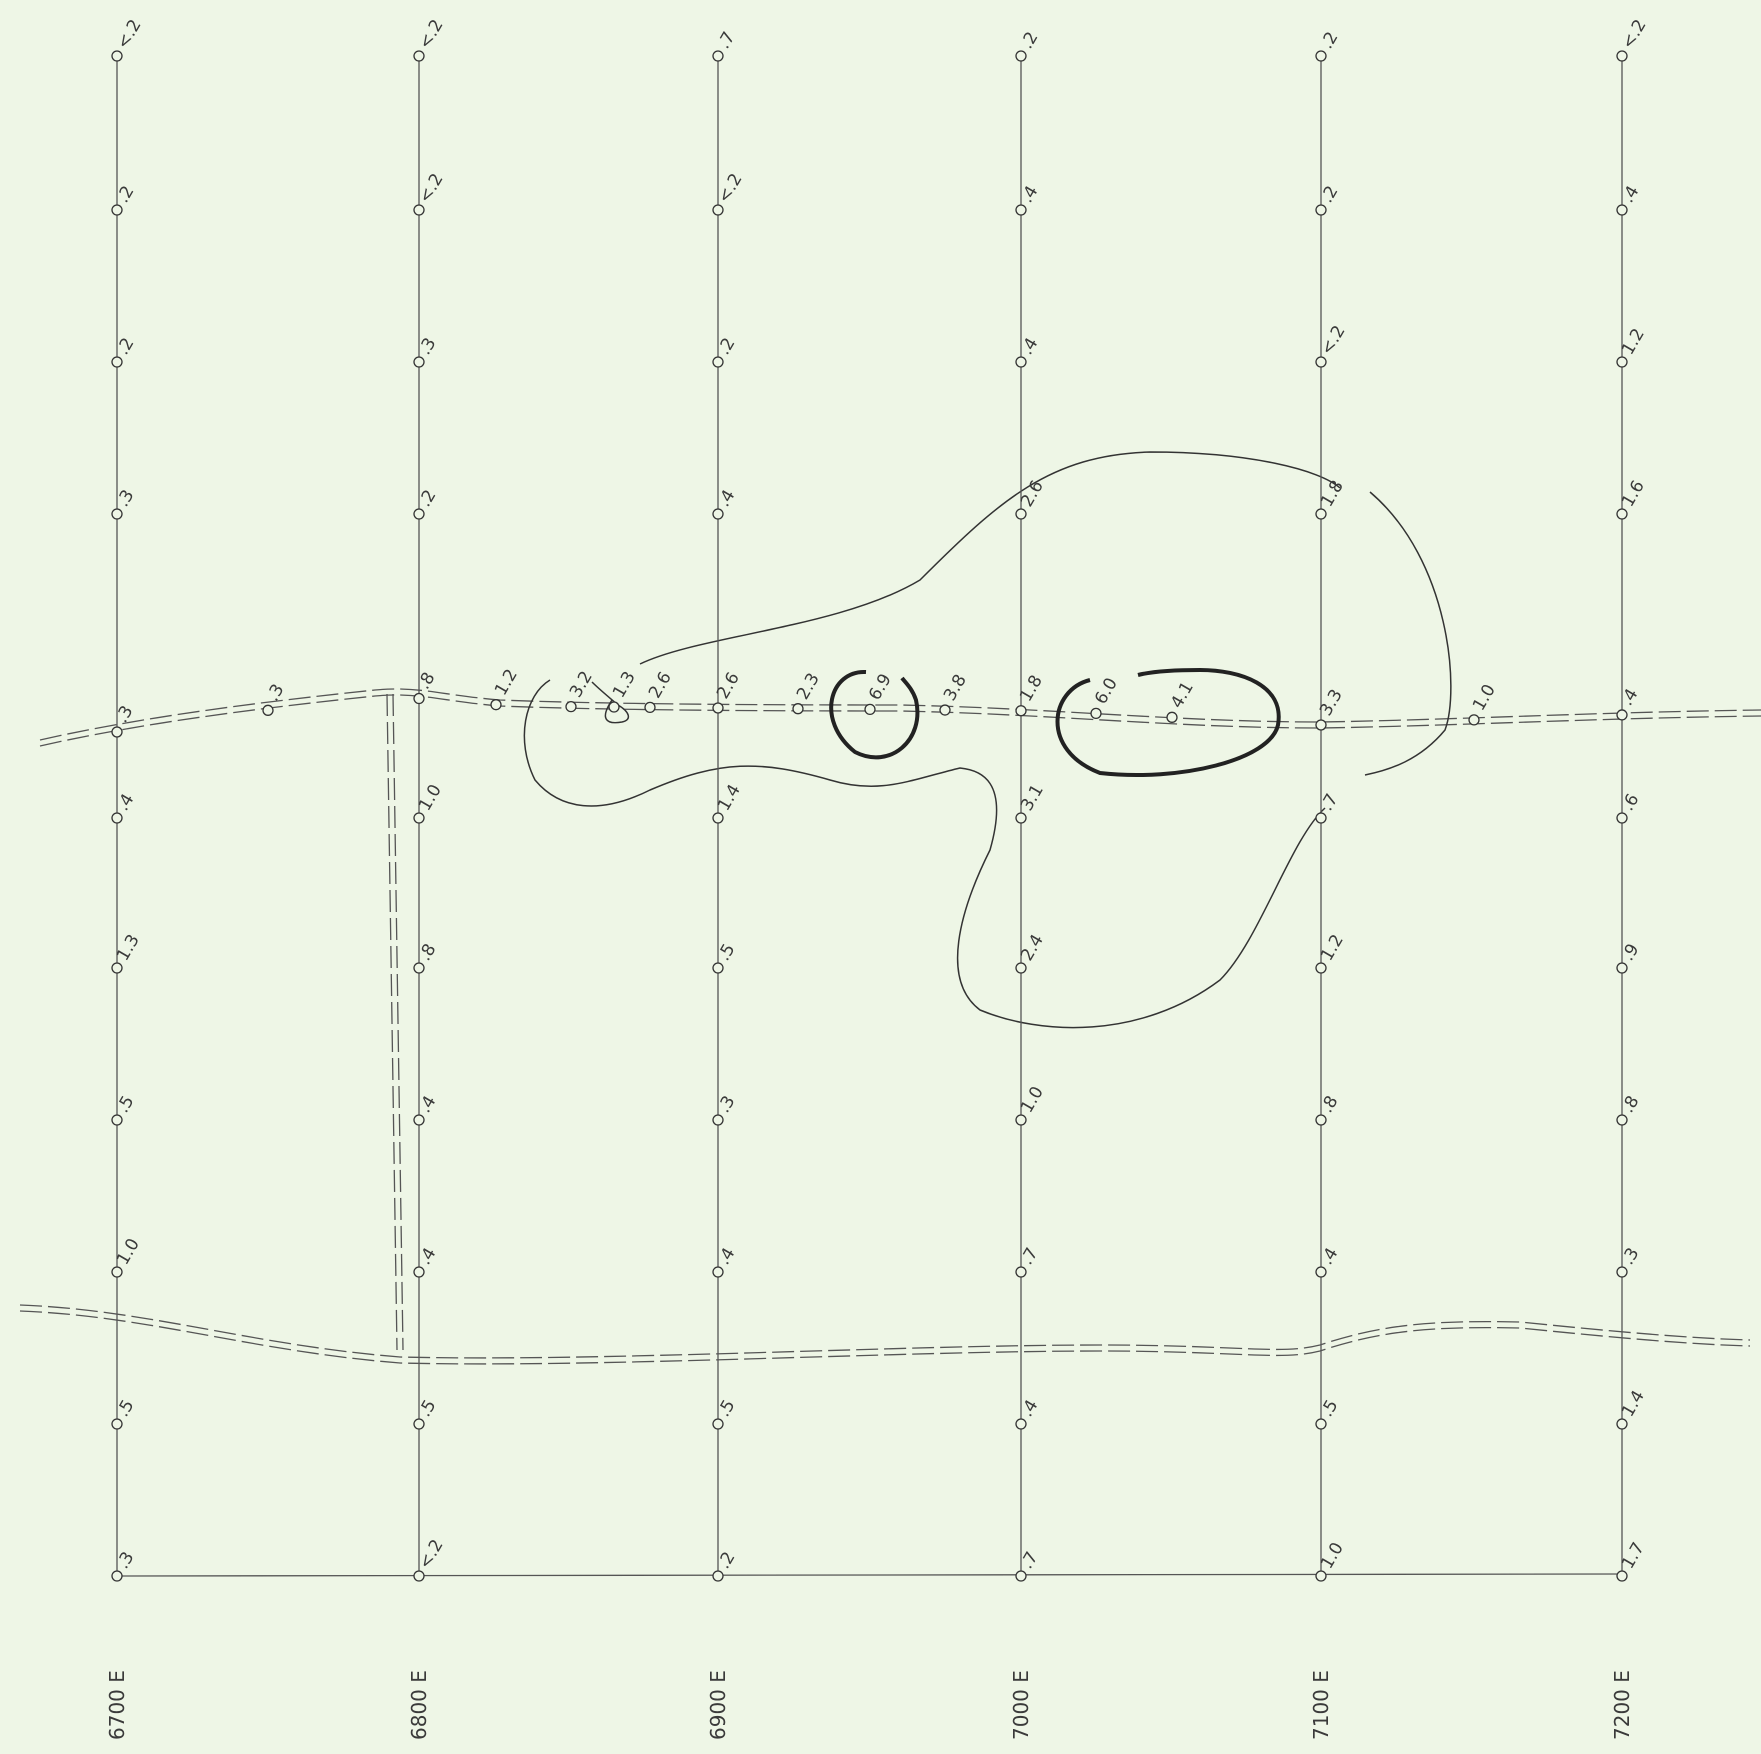 This screenshot has height=1754, width=1761. I want to click on baseline-value: 3.2, so click(581, 684).